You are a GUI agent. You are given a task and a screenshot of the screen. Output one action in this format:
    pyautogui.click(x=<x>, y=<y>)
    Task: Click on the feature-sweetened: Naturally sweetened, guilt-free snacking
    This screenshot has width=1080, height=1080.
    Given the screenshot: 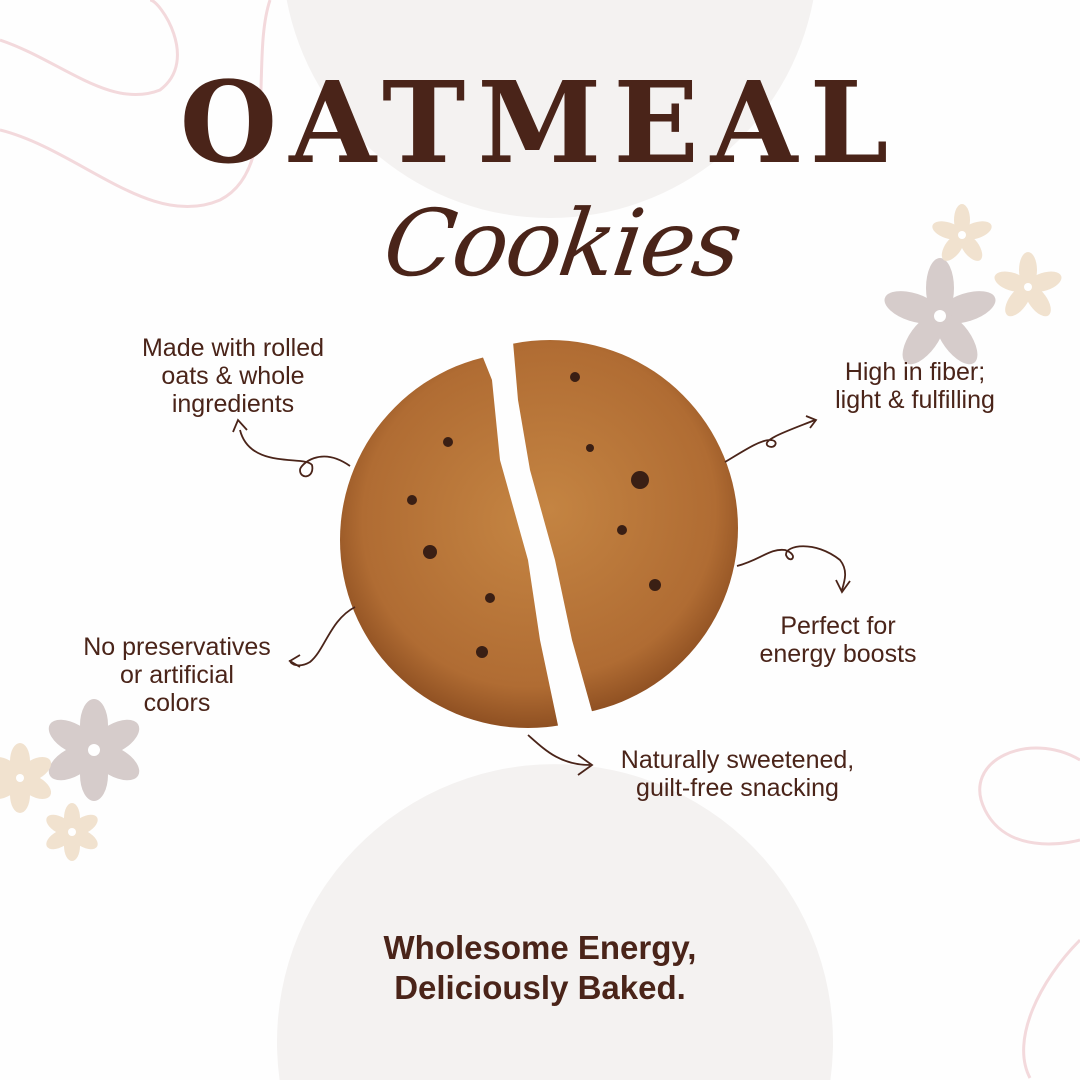 What is the action you would take?
    pyautogui.click(x=737, y=774)
    